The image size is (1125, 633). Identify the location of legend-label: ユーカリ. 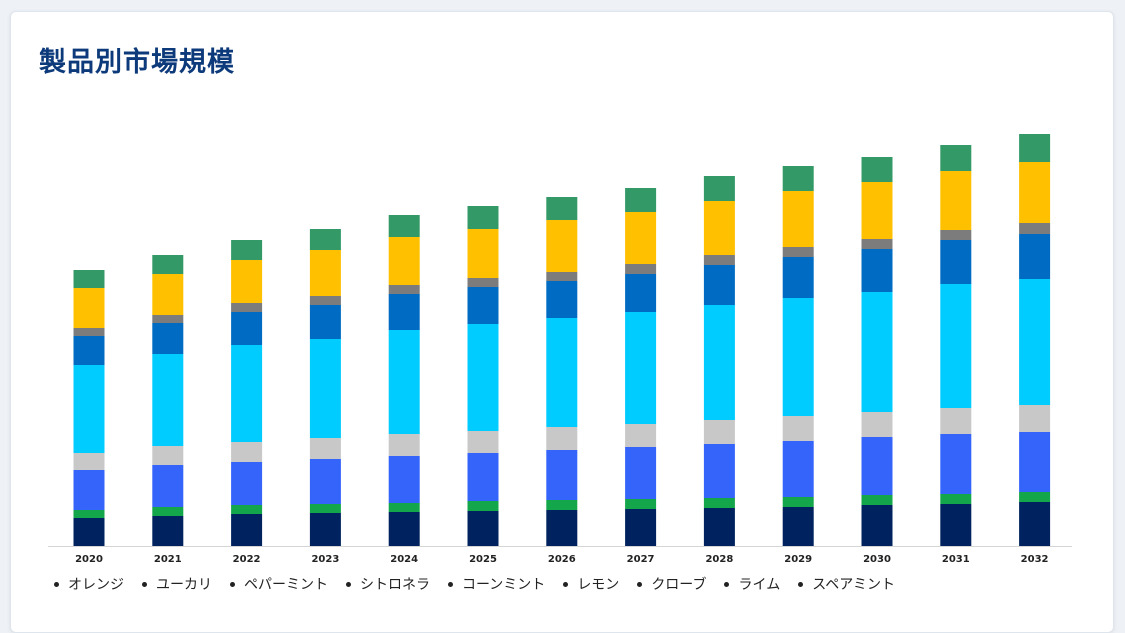
(184, 585).